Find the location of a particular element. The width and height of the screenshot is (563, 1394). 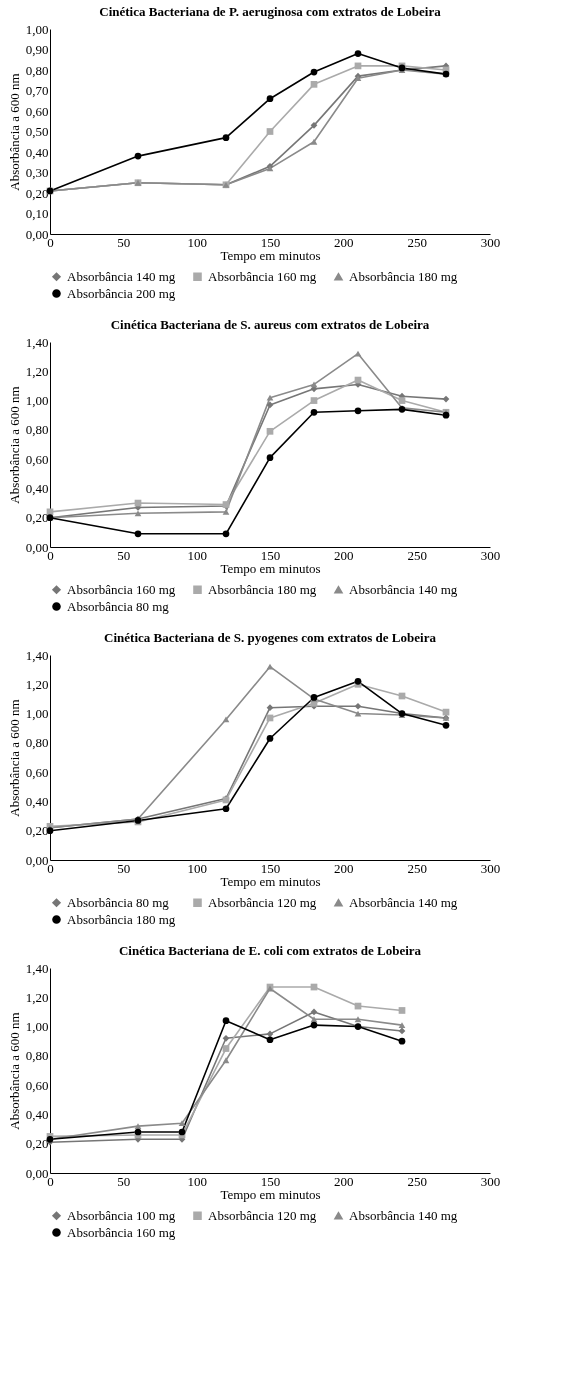

chart-title: Cinética Bacteriana de S. pyogenes com extratos de Lobeira is located at coordinates (270, 637).